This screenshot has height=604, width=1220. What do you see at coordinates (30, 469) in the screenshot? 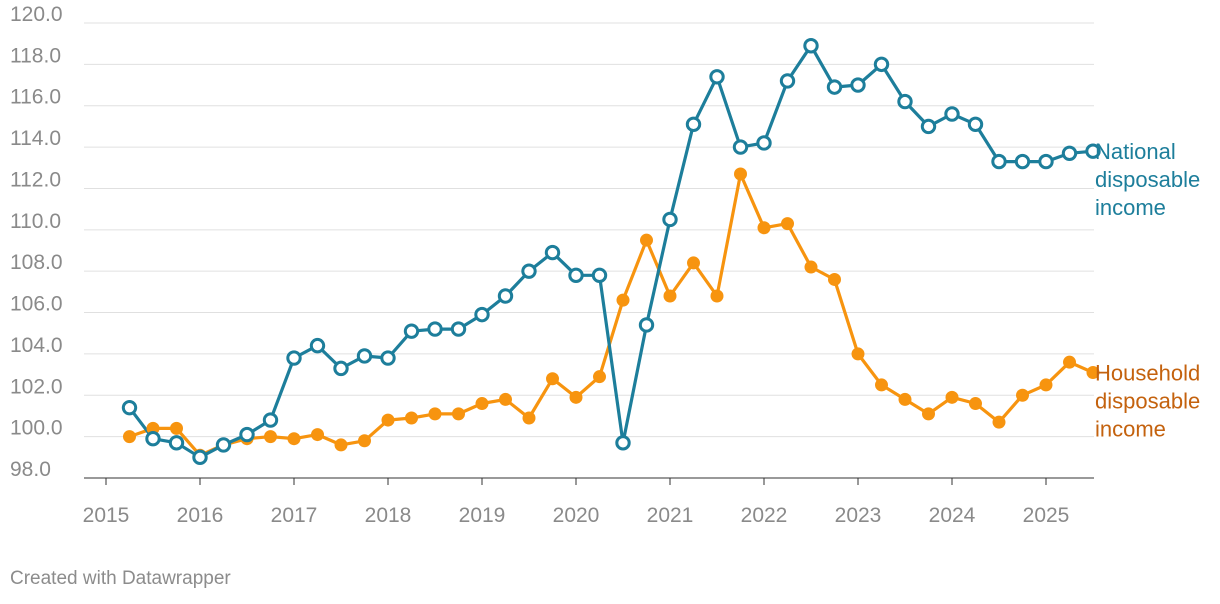
I see `y-tick-label: 98.0` at bounding box center [30, 469].